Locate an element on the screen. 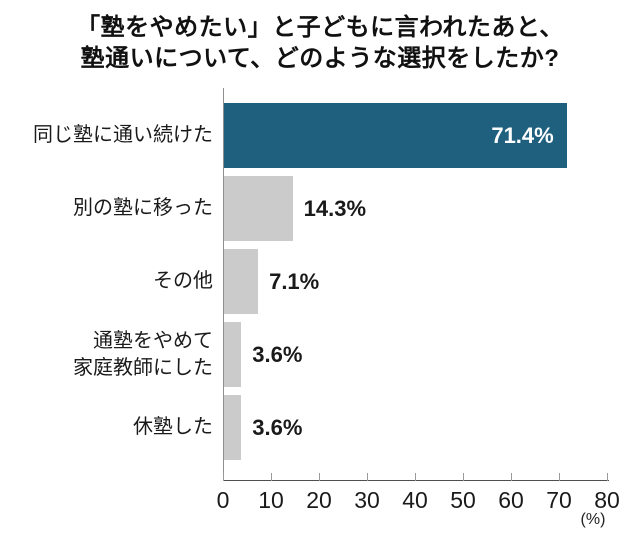 Image resolution: width=640 pixels, height=539 pixels. bar-row: その他 7.1% is located at coordinates (320, 281).